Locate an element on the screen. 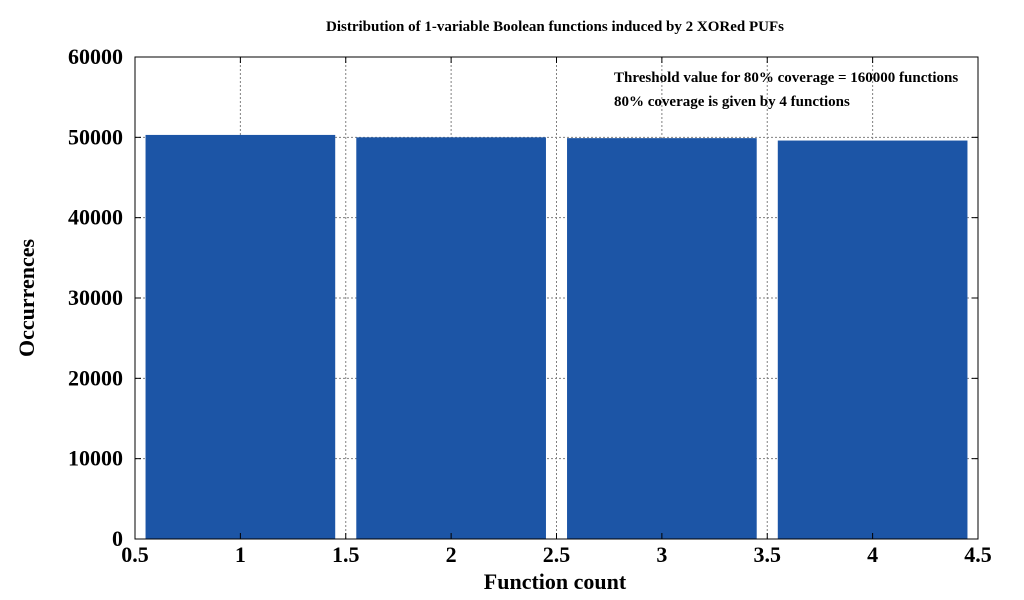  x-tick-label: 1 is located at coordinates (240, 554).